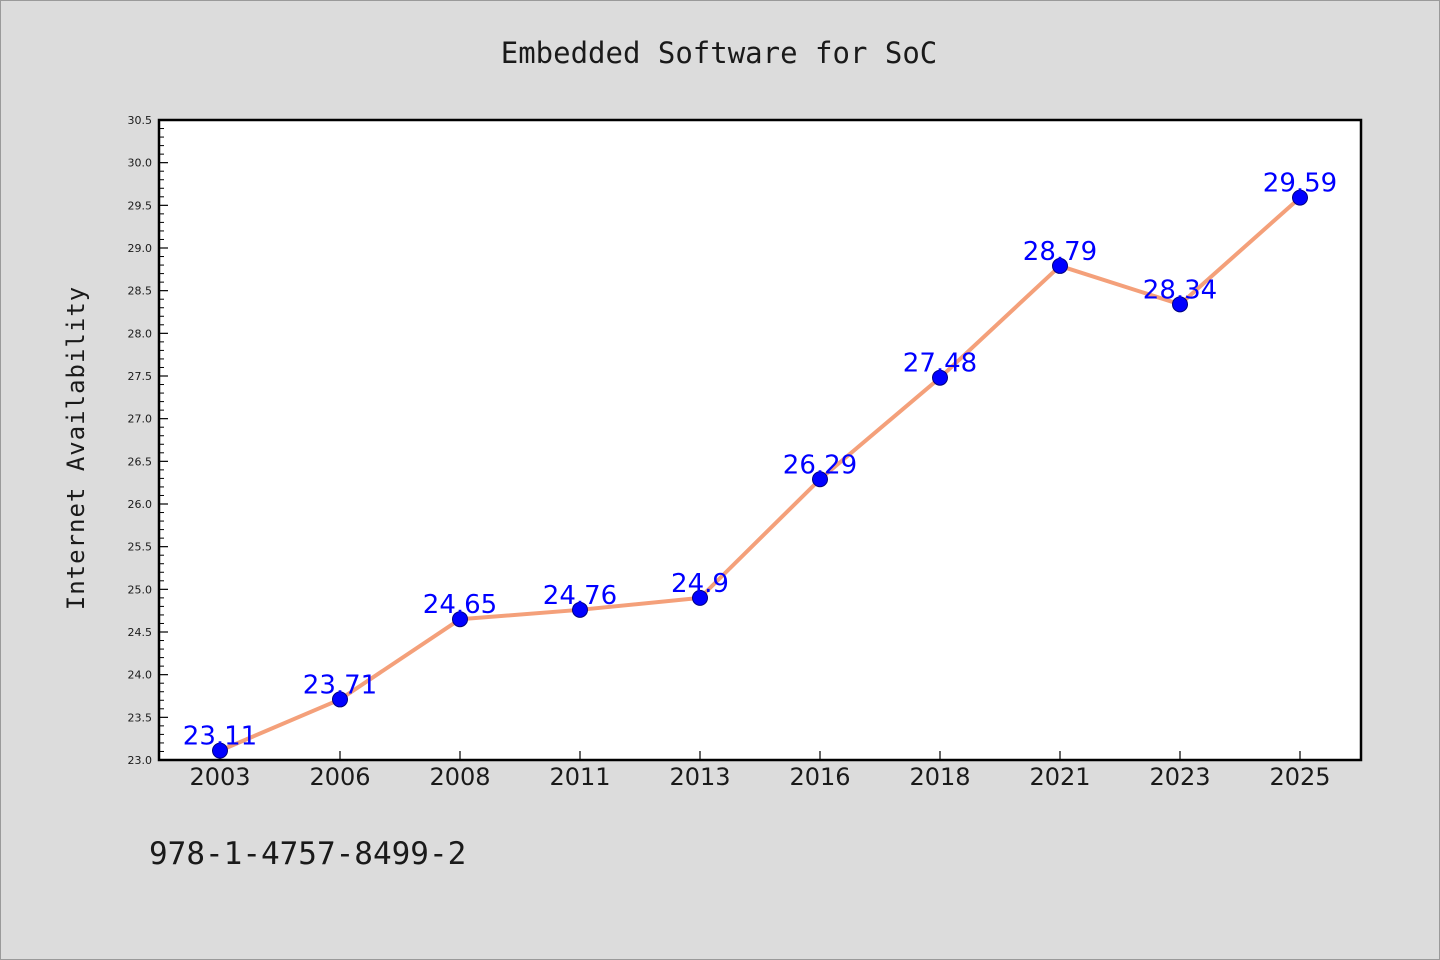 This screenshot has height=960, width=1440. Describe the element at coordinates (140, 675) in the screenshot. I see `y-tick-label: 24.0` at that location.